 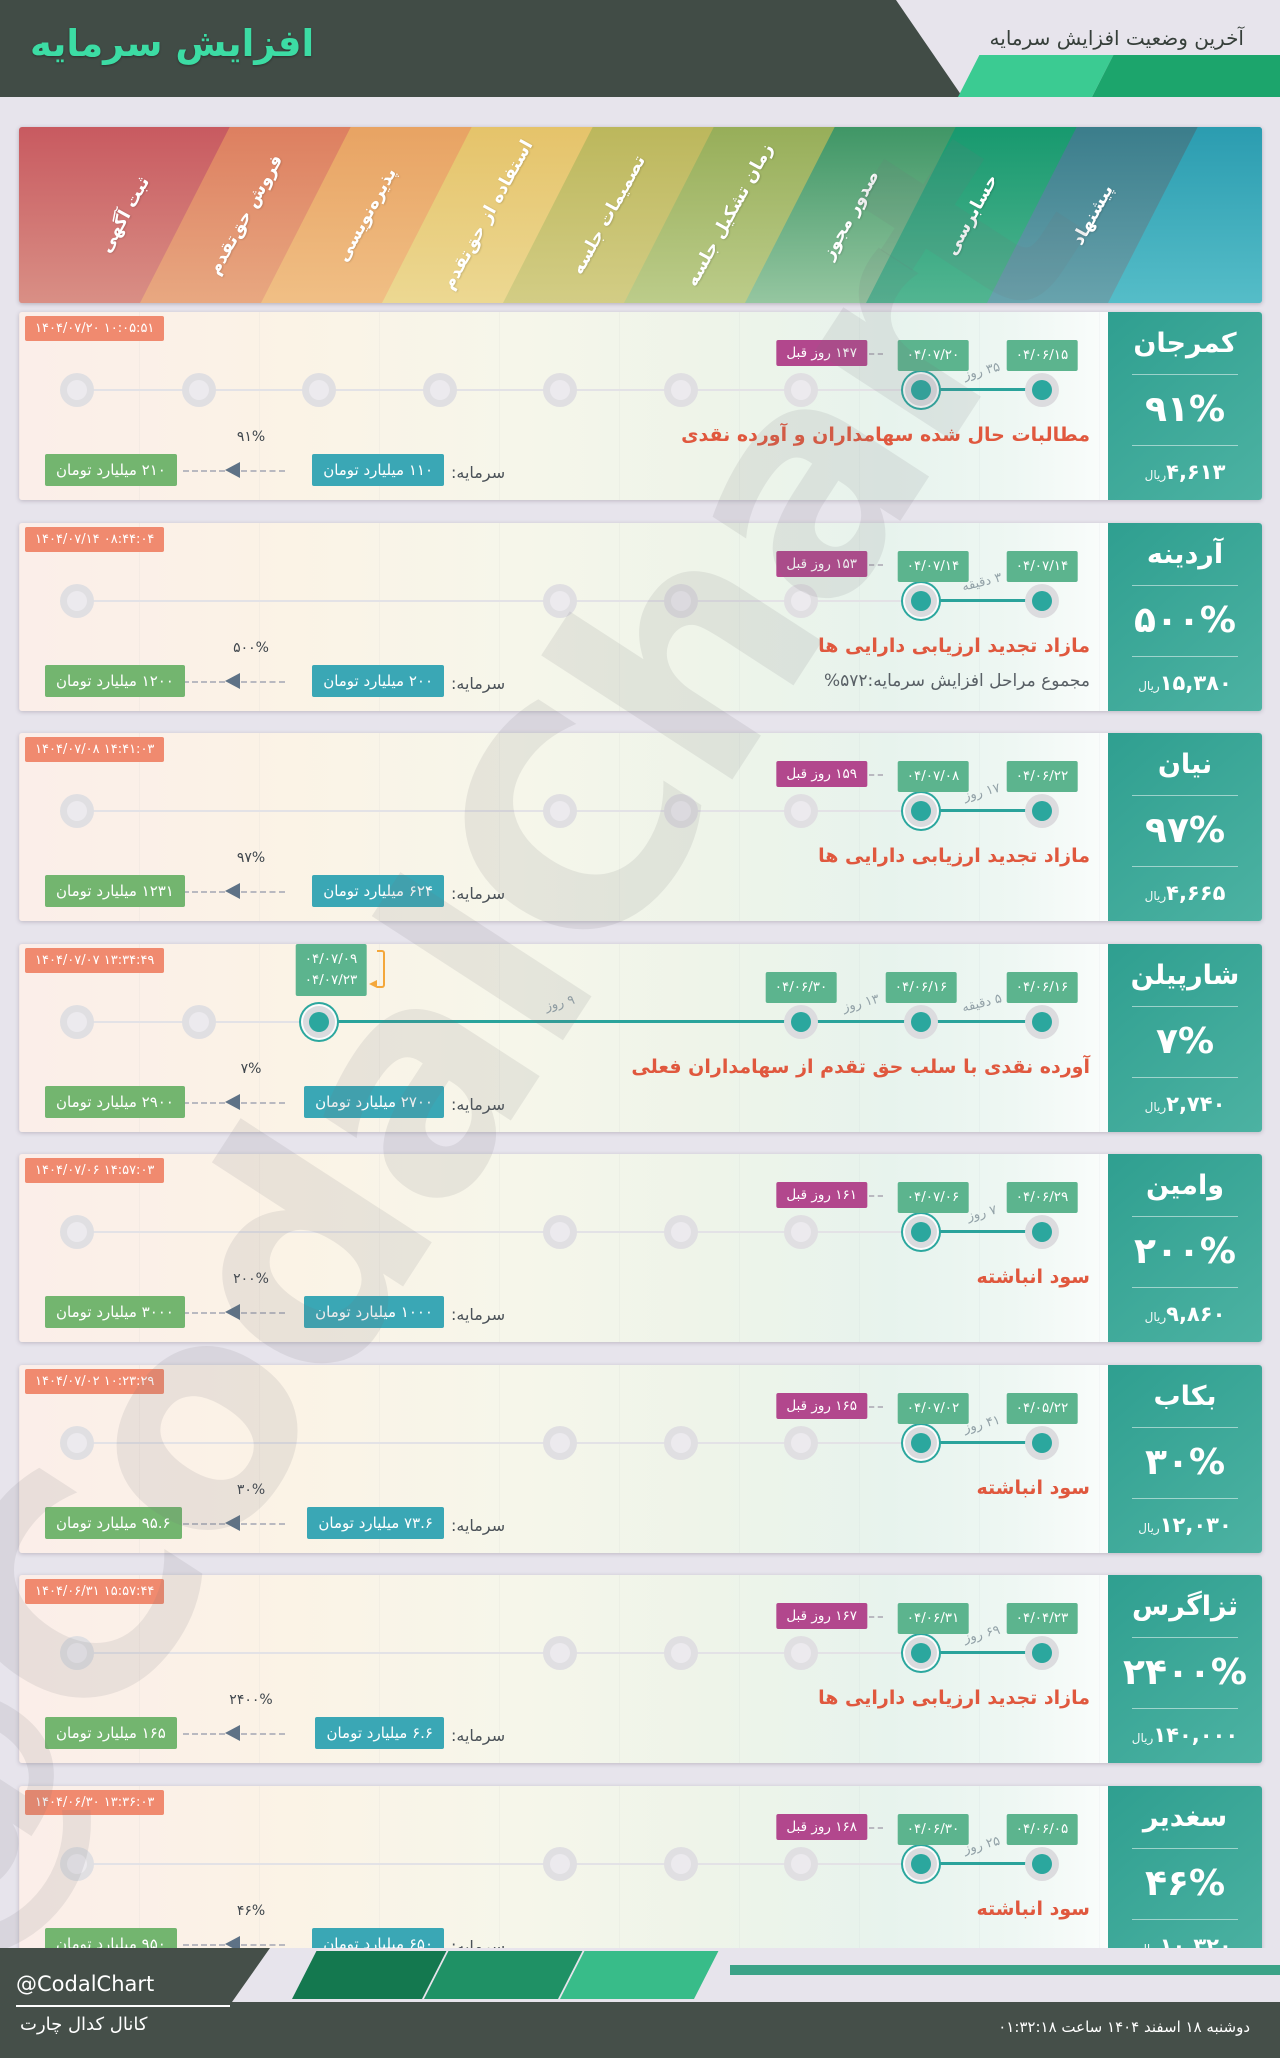 I want to click on total-stages-note: مجموع مراحل افزایش سرمایه:۵۷۲%, so click(x=956, y=681).